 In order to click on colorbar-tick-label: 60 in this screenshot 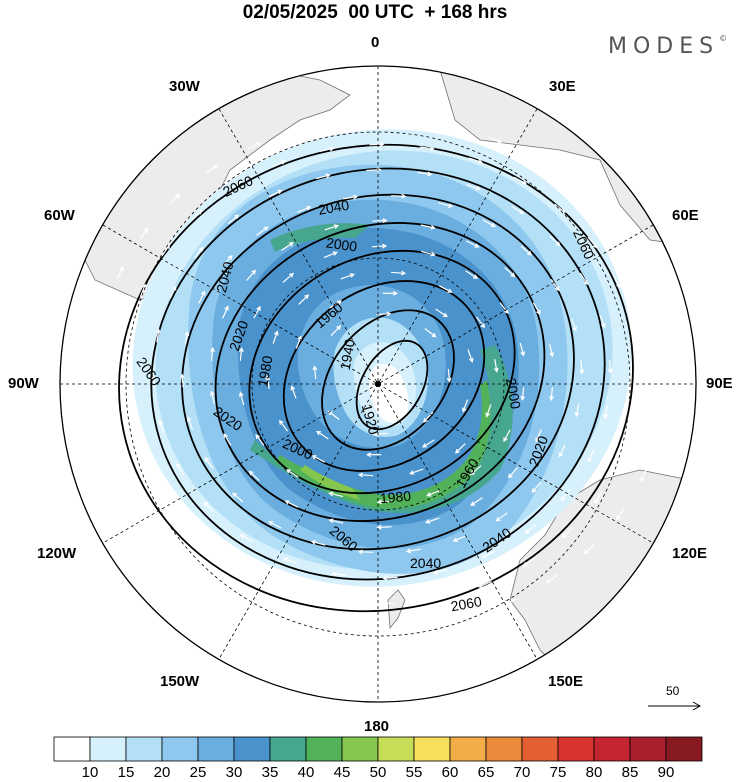, I will do `click(450, 772)`.